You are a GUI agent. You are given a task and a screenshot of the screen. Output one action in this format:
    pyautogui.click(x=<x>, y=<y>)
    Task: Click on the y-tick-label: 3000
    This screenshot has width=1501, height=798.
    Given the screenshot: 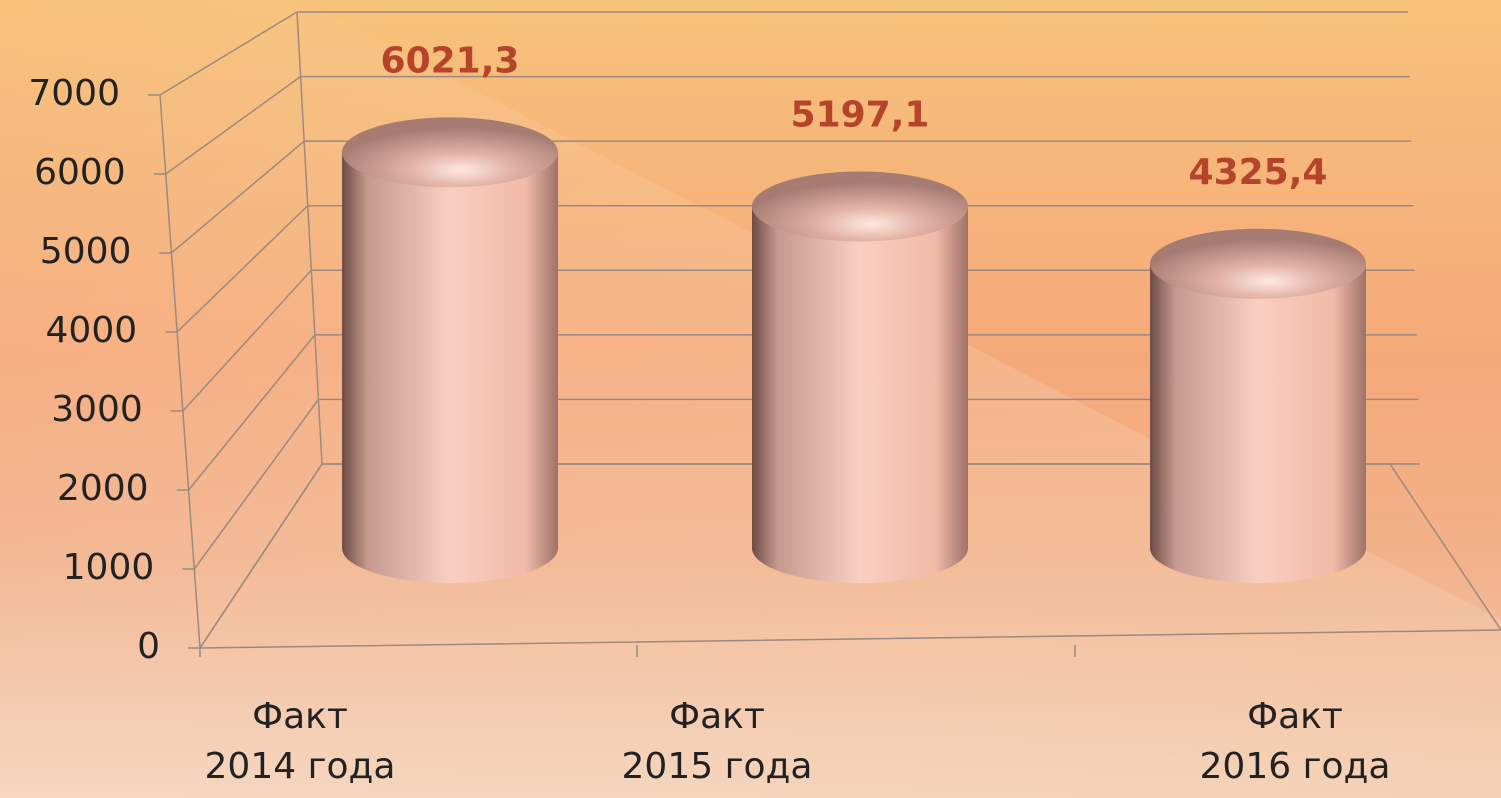 What is the action you would take?
    pyautogui.click(x=97, y=409)
    